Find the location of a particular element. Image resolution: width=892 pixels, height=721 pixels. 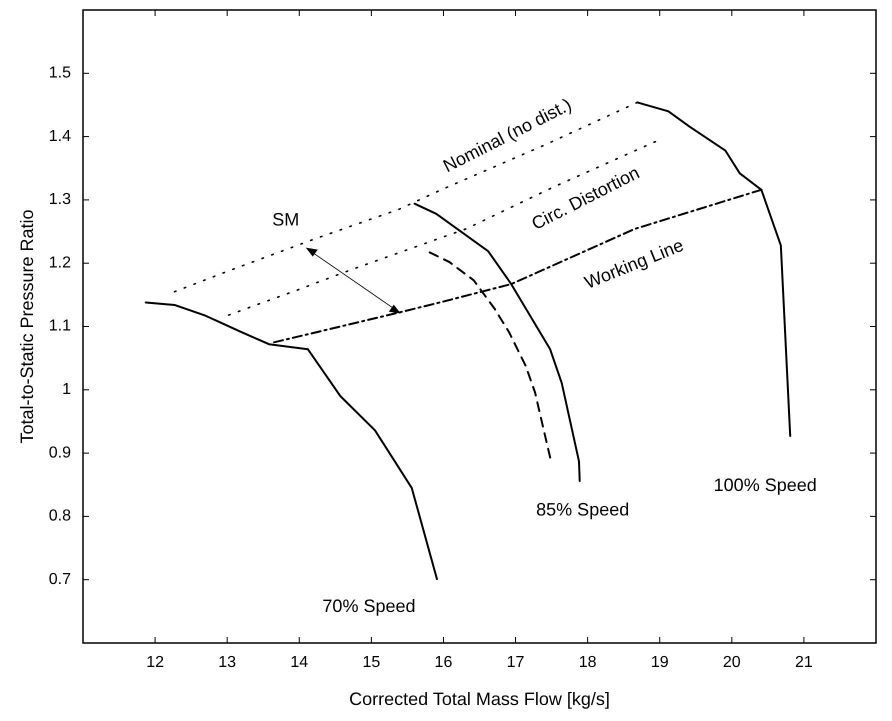

annotation: SM is located at coordinates (286, 219).